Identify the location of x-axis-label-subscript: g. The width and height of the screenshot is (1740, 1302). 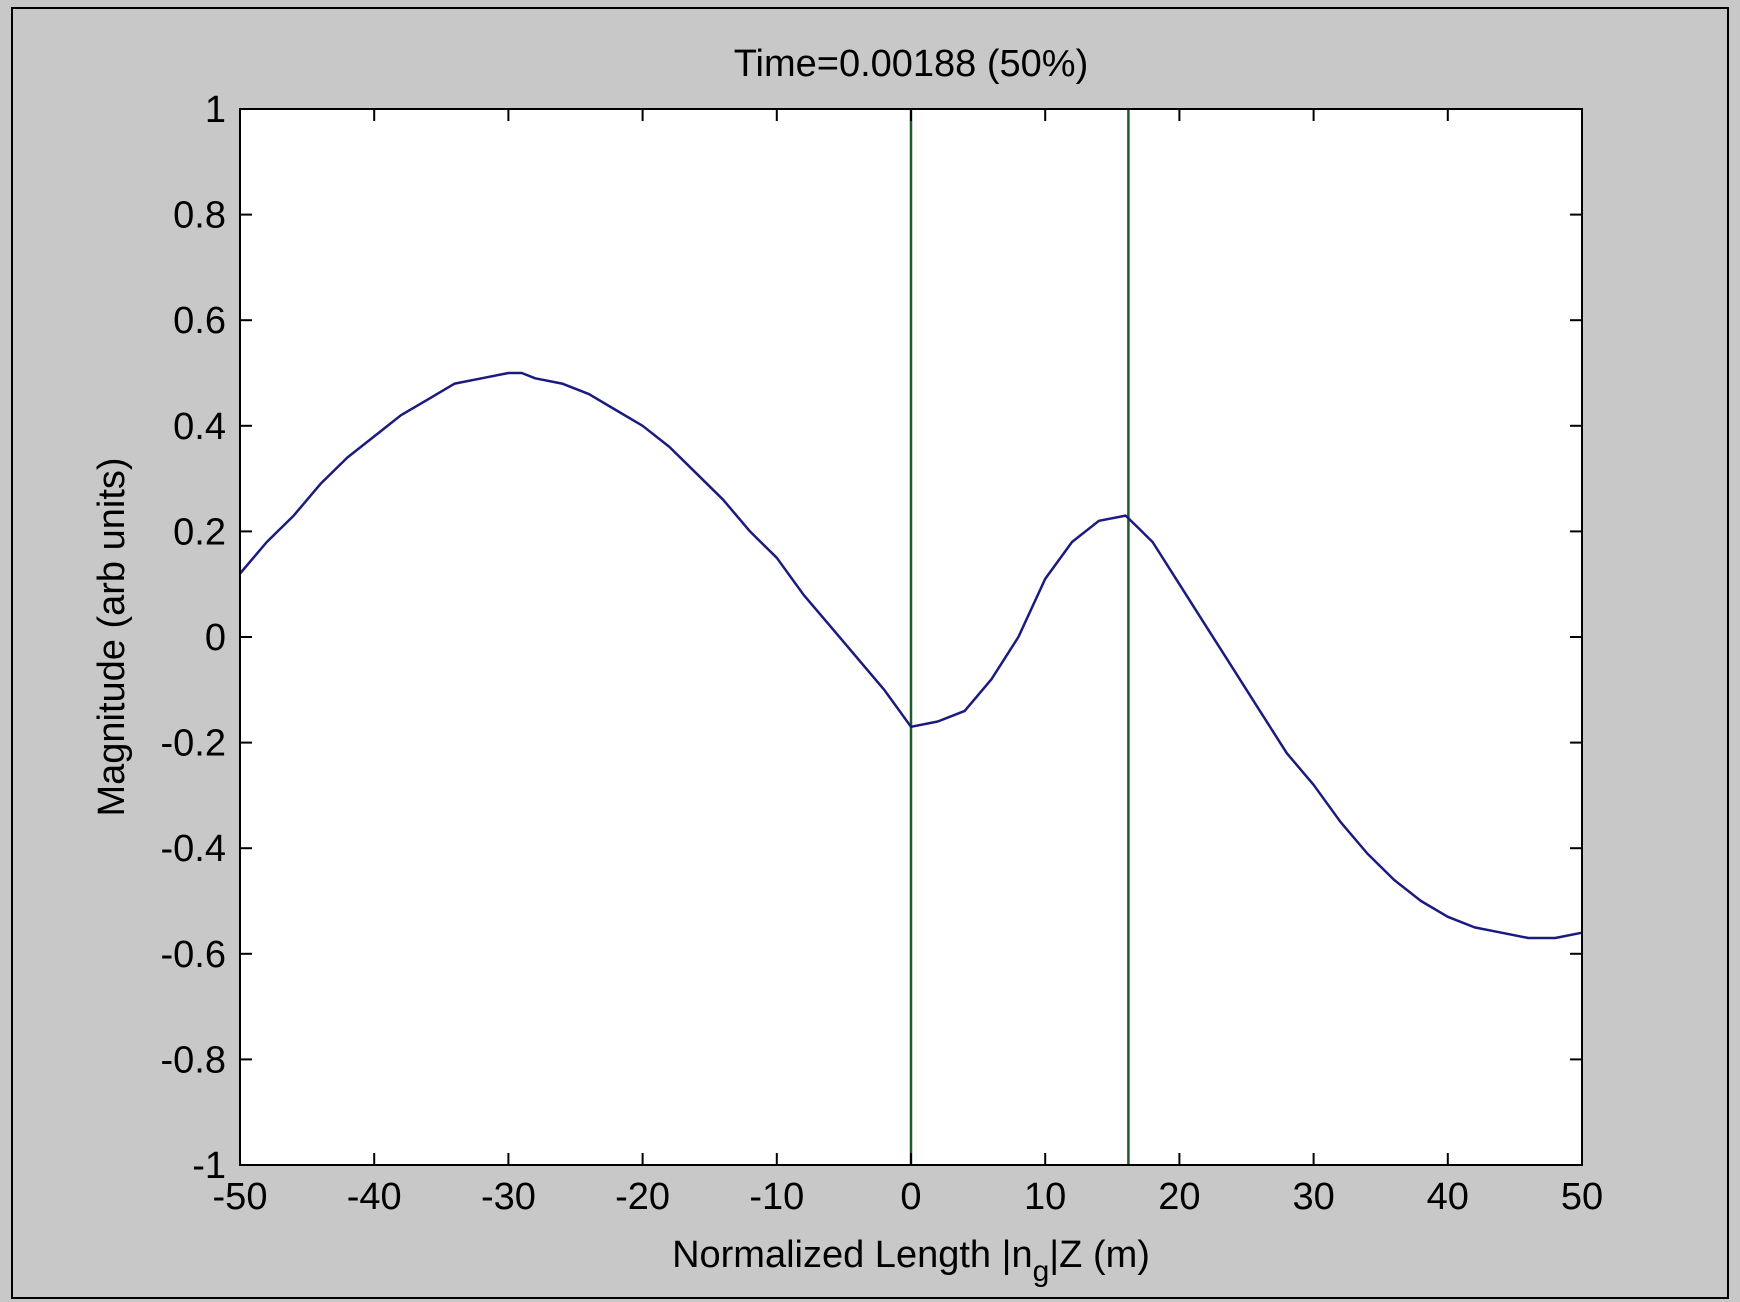
(1041, 1271).